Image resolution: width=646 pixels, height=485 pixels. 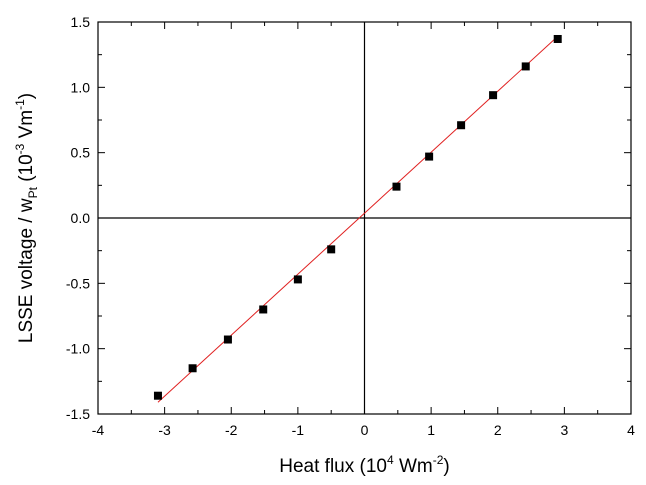 I want to click on x-tick-label: 1, so click(x=431, y=430).